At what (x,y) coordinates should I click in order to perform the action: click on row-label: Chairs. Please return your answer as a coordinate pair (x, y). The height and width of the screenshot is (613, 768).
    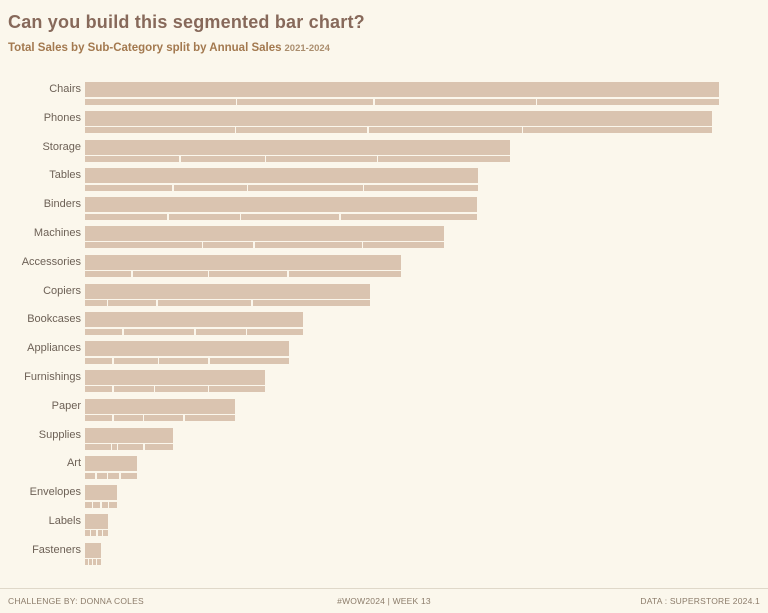
    Looking at the image, I should click on (65, 89).